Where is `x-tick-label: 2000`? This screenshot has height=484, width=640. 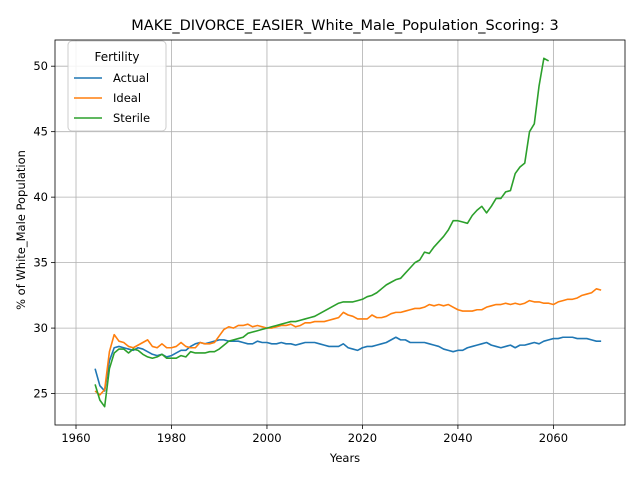
x-tick-label: 2000 is located at coordinates (266, 438).